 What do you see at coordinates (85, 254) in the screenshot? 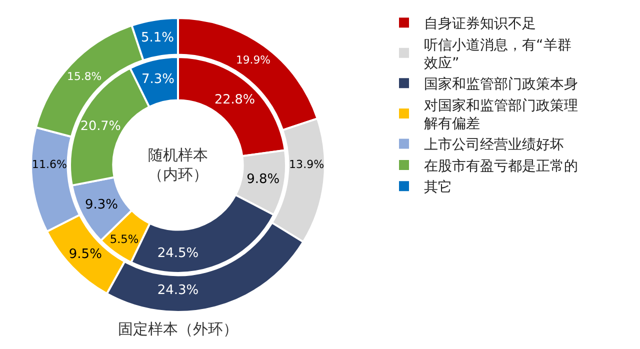
I see `data-label: 9.5%` at bounding box center [85, 254].